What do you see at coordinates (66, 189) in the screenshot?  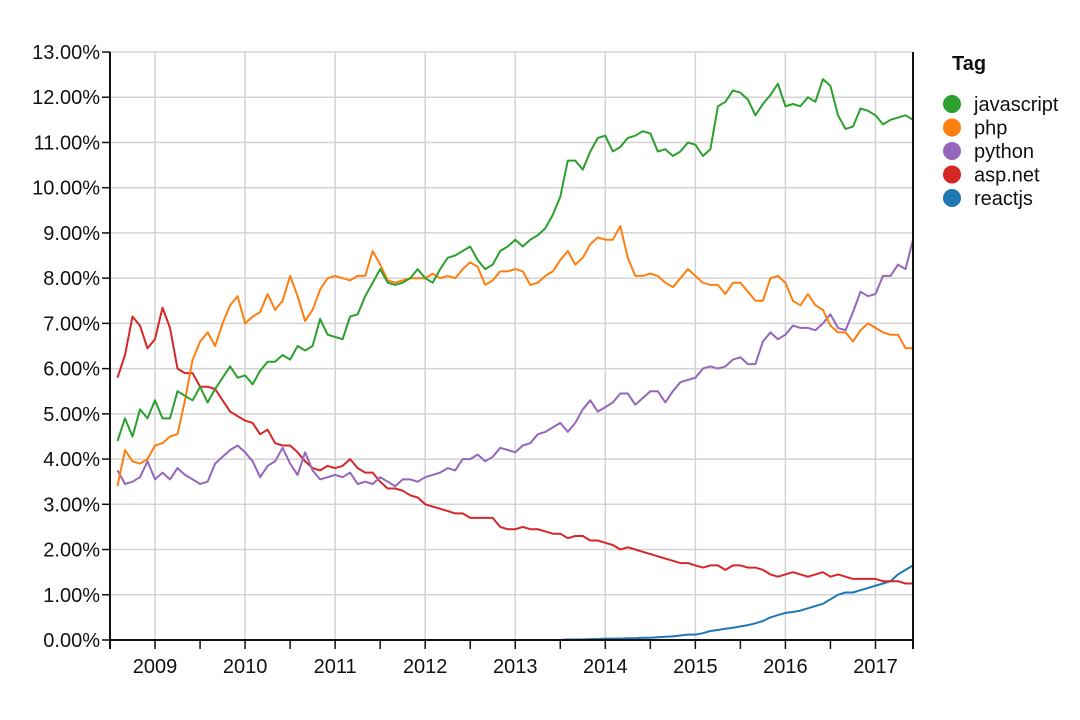 I see `y-tick-label: 10.00%` at bounding box center [66, 189].